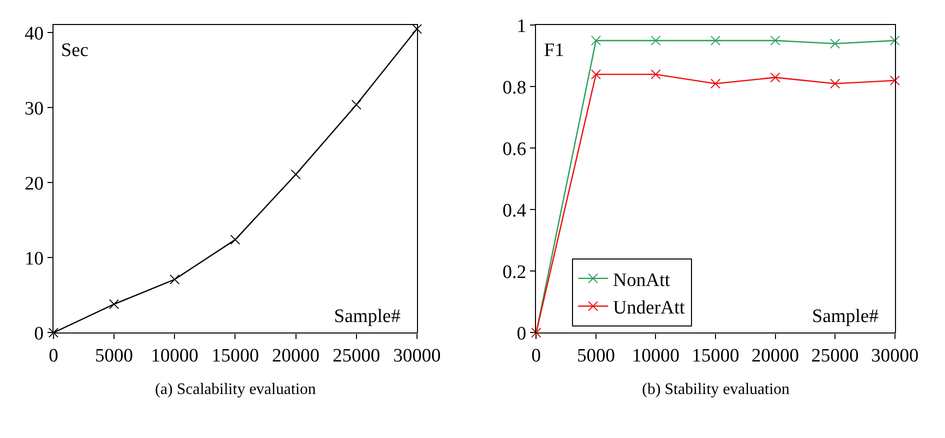  What do you see at coordinates (716, 389) in the screenshot?
I see `text: (b) Stability evaluation` at bounding box center [716, 389].